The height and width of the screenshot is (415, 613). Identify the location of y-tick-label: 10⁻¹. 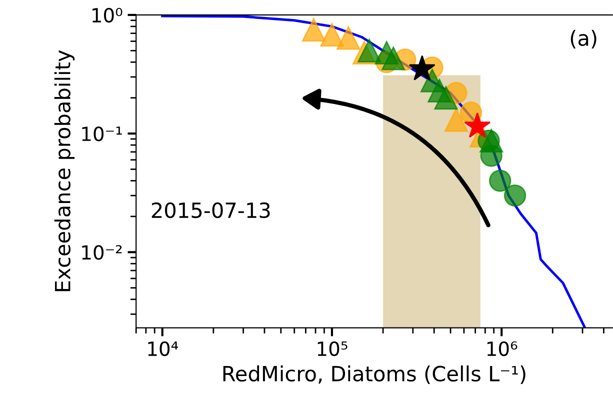
(102, 134).